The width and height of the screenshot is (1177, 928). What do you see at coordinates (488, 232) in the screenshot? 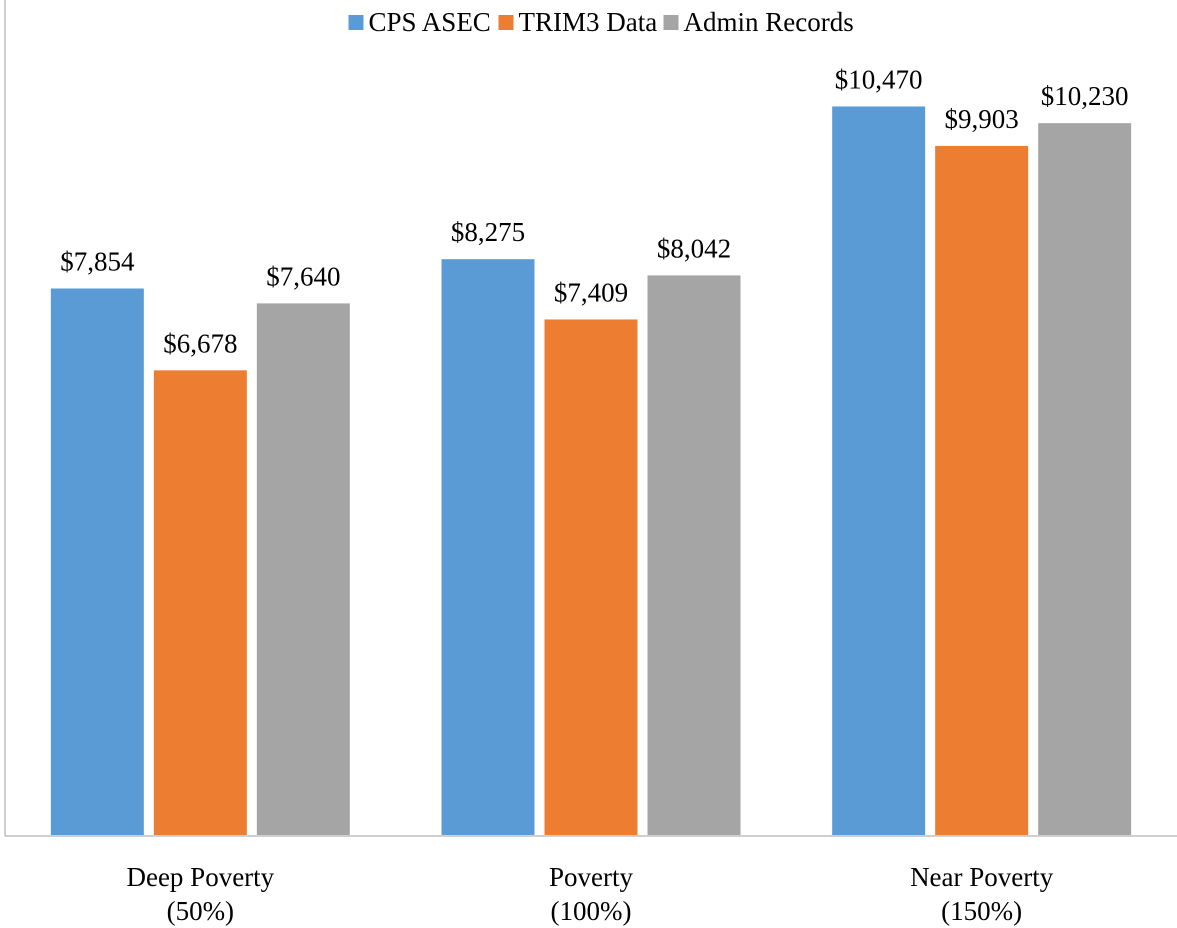
I see `value-label: $8,275` at bounding box center [488, 232].